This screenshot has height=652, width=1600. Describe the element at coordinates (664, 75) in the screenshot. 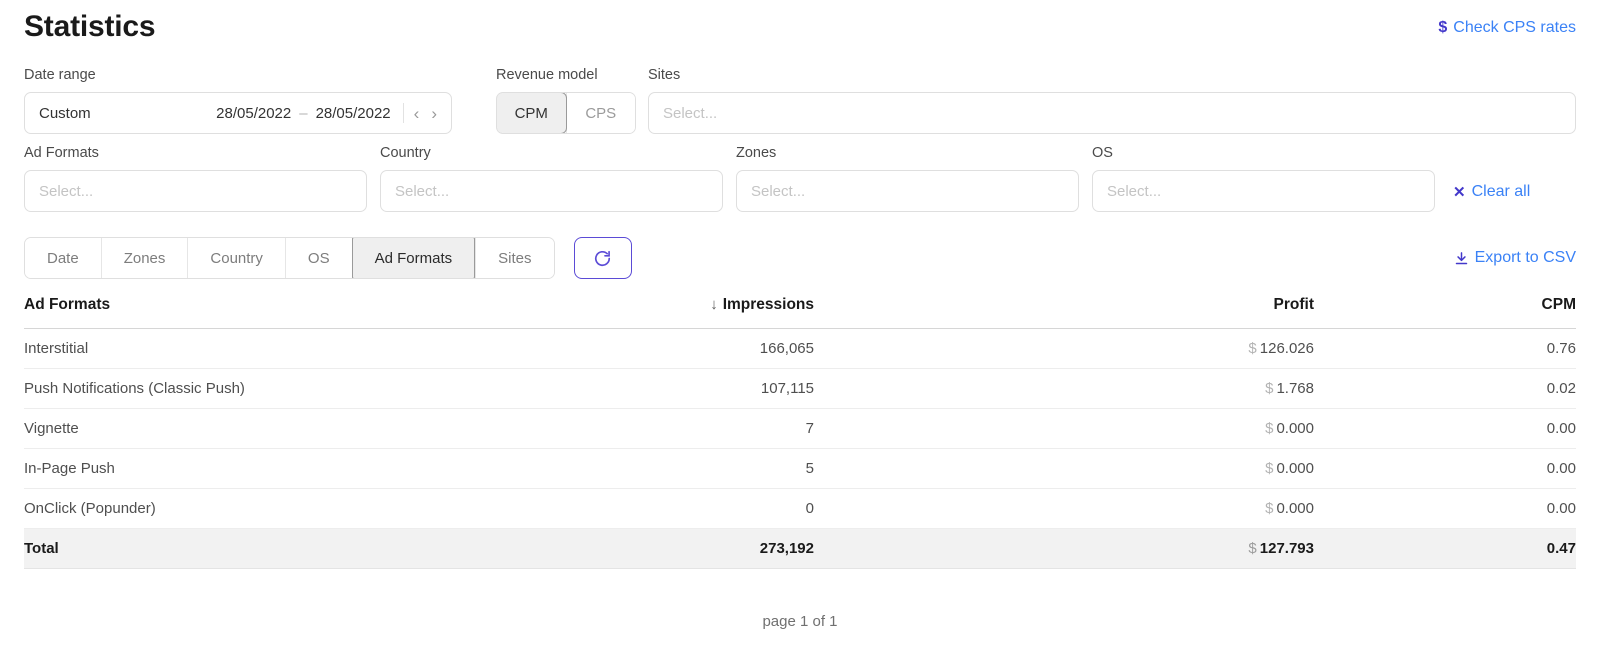

I see `sites-label: Sites` at that location.